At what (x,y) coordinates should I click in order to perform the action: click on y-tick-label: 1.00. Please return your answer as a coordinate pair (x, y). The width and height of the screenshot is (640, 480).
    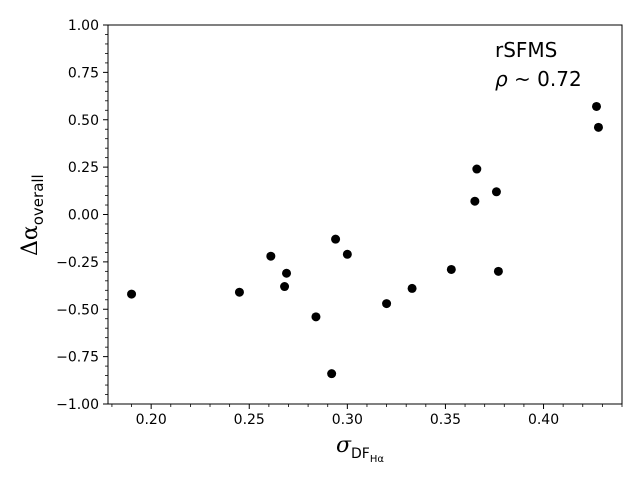
    Looking at the image, I should click on (83, 26).